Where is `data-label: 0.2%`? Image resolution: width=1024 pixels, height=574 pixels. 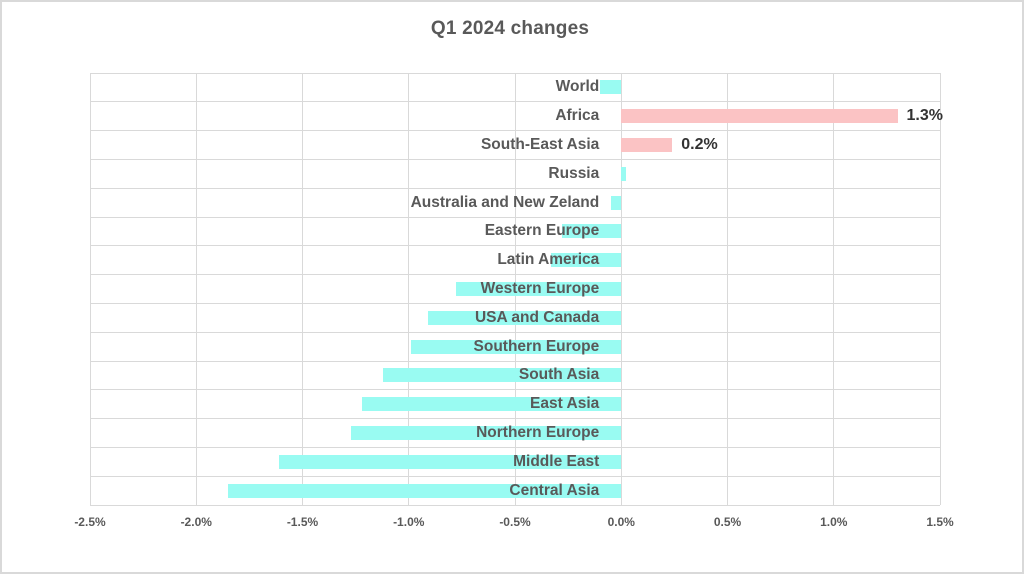 data-label: 0.2% is located at coordinates (699, 144).